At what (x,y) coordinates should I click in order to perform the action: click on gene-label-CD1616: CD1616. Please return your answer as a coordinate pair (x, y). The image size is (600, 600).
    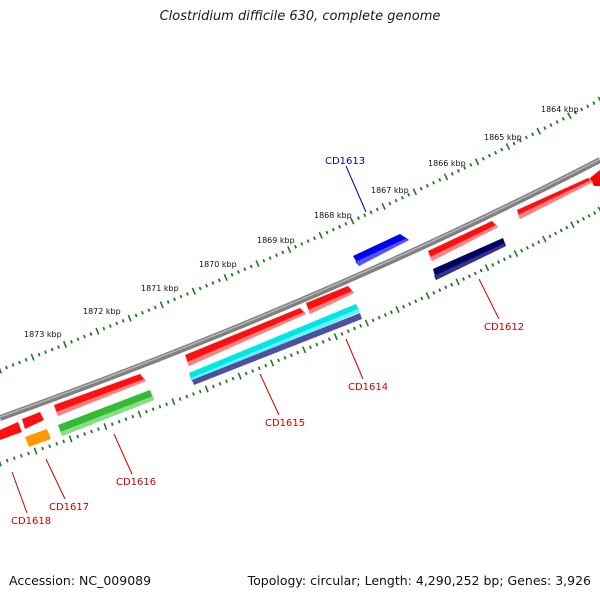
    Looking at the image, I should click on (136, 482).